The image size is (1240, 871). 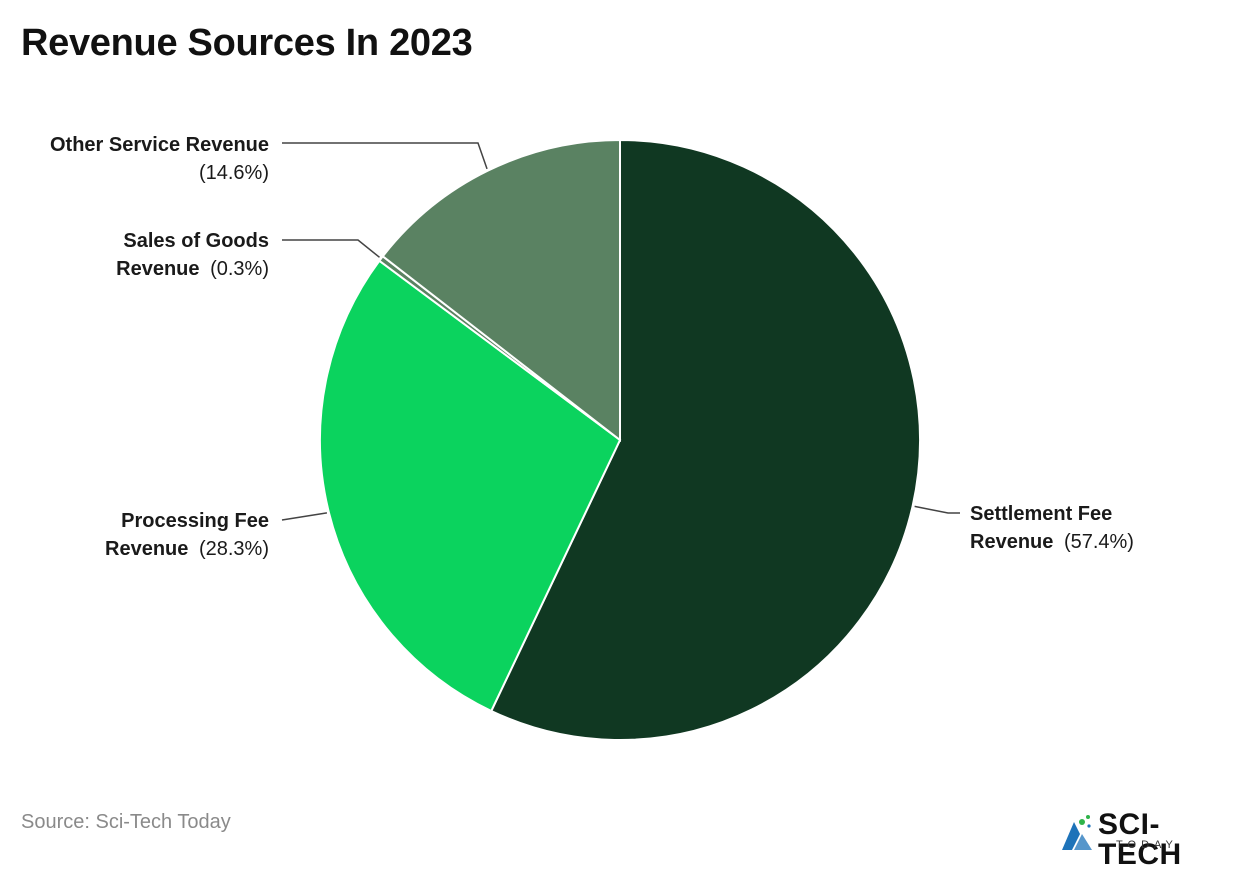 What do you see at coordinates (937, 509) in the screenshot?
I see `leader-line-settlement` at bounding box center [937, 509].